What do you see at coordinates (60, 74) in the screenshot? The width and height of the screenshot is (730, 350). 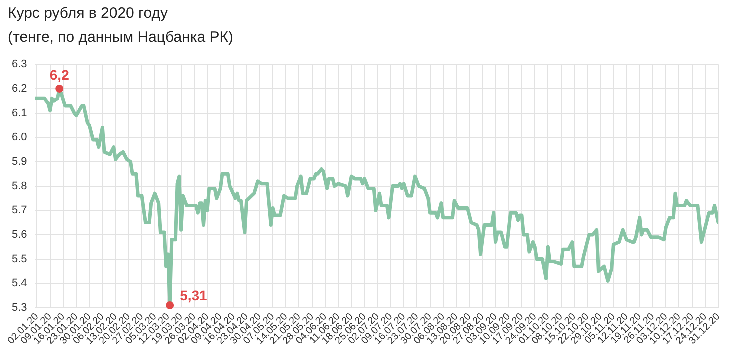 I see `annotation: 6,2` at bounding box center [60, 74].